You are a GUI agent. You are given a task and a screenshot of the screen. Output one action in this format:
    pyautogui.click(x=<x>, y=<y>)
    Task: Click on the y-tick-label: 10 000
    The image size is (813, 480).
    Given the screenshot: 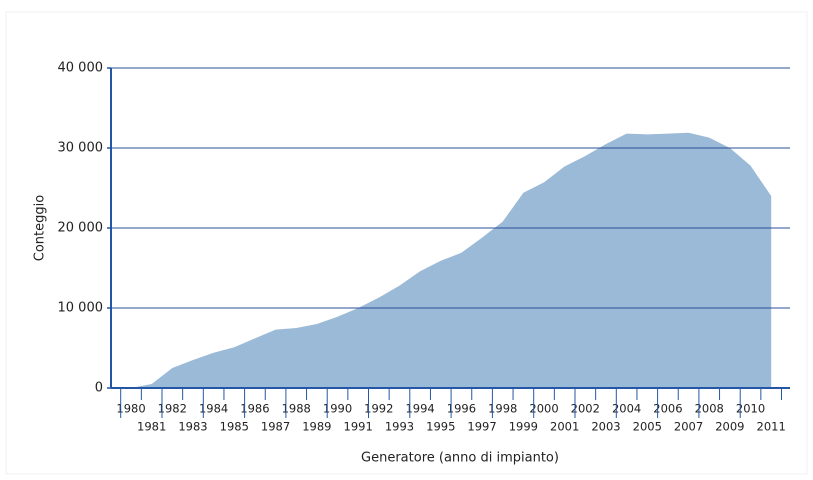 What is the action you would take?
    pyautogui.click(x=81, y=308)
    